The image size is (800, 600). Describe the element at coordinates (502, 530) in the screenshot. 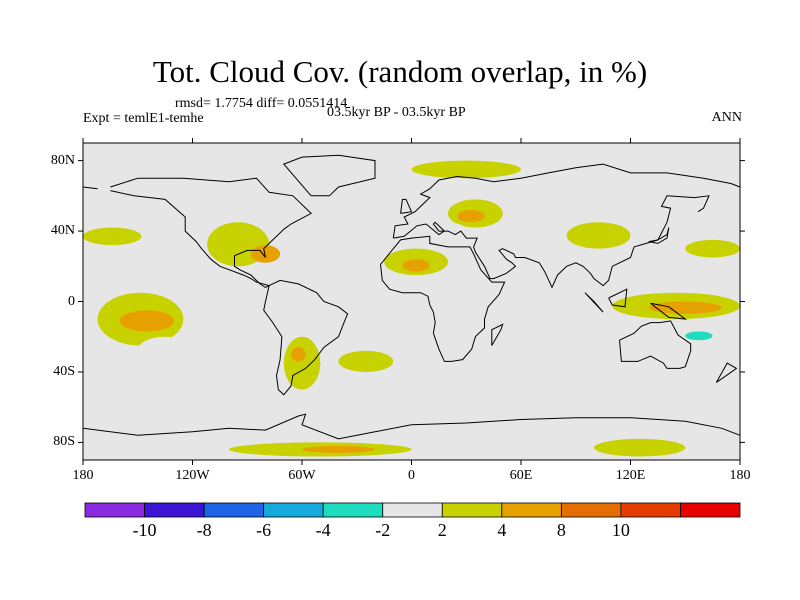

I see `colorbar-label: 4` at that location.